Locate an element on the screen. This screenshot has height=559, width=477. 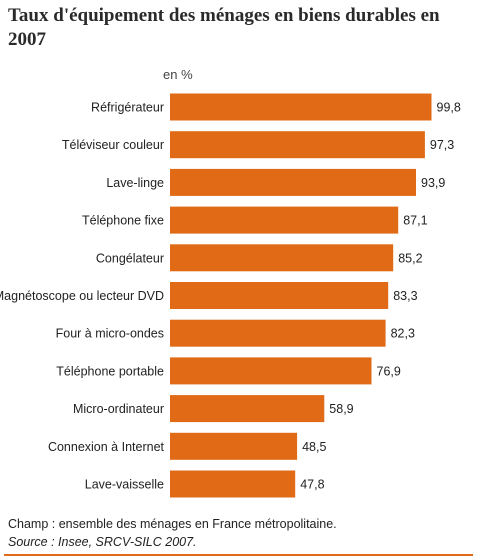
value-label: 76,9 is located at coordinates (389, 371).